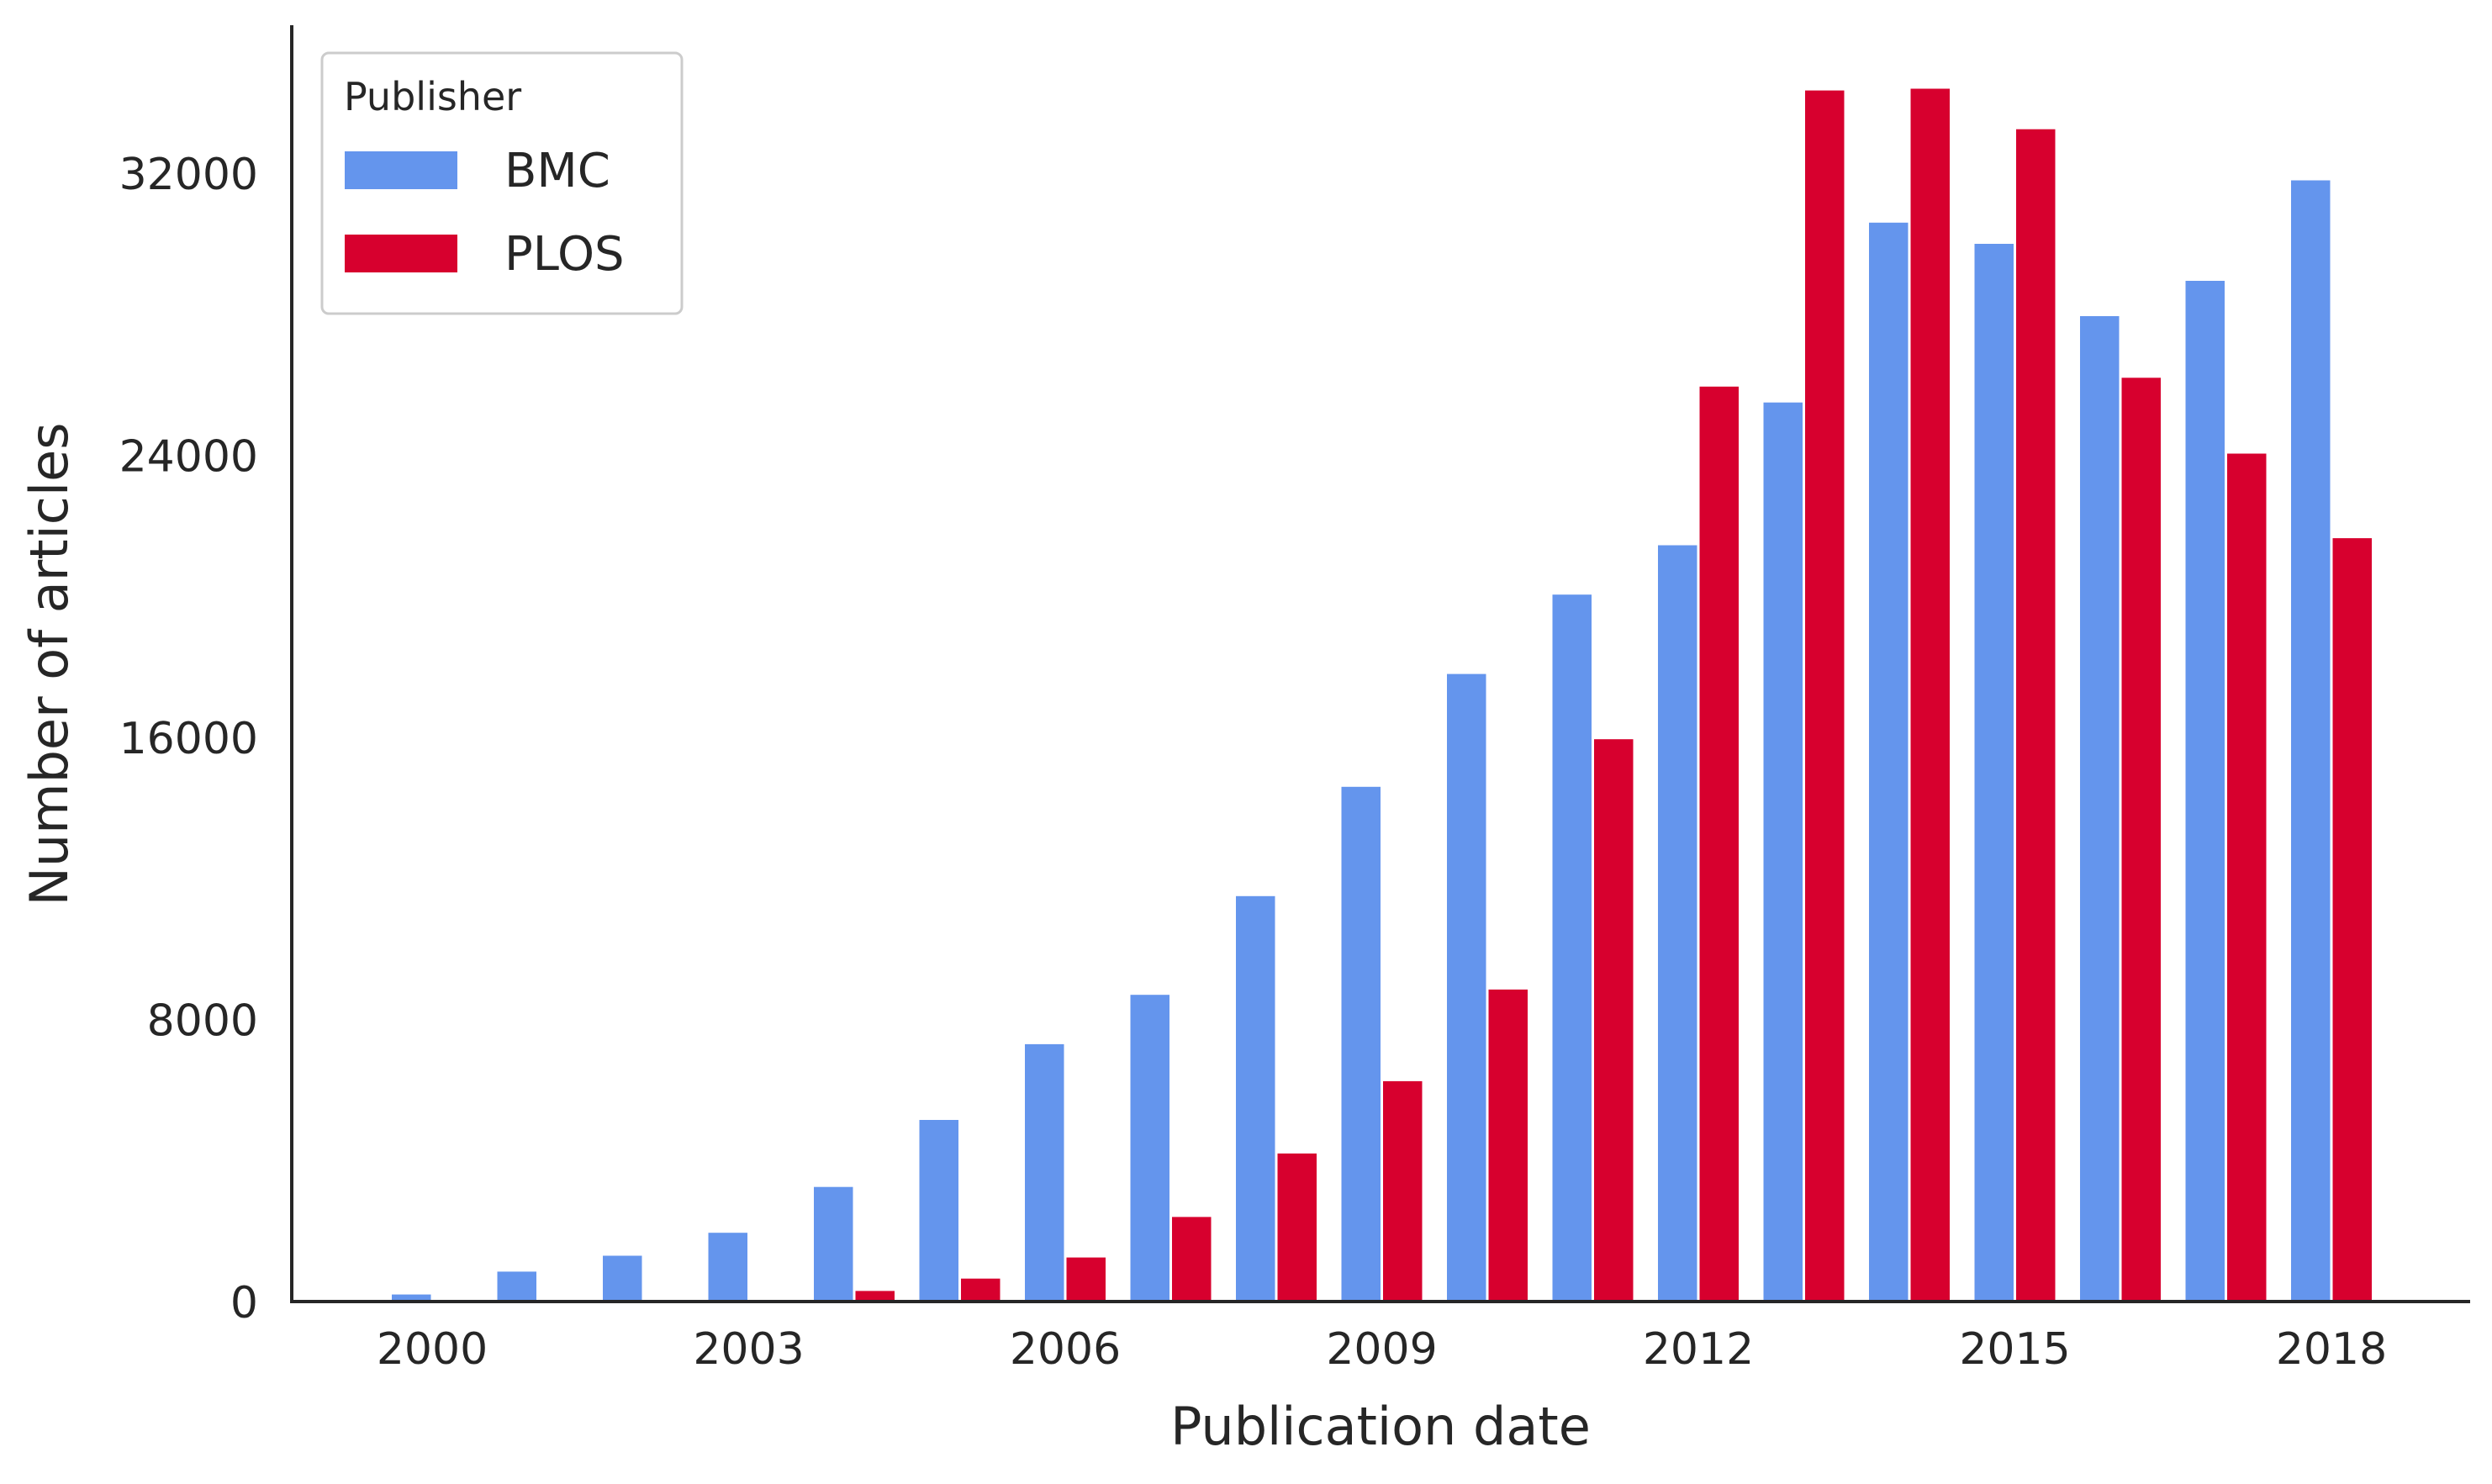 Image resolution: width=2492 pixels, height=1484 pixels. Describe the element at coordinates (432, 1349) in the screenshot. I see `x-tick-label-2000: 2000` at that location.